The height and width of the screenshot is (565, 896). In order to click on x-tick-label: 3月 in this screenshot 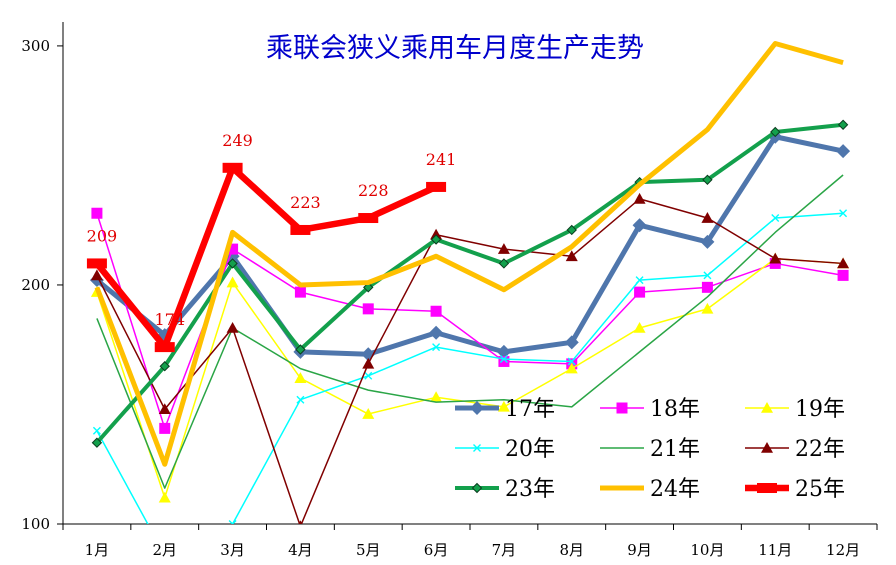, I will do `click(232, 550)`.